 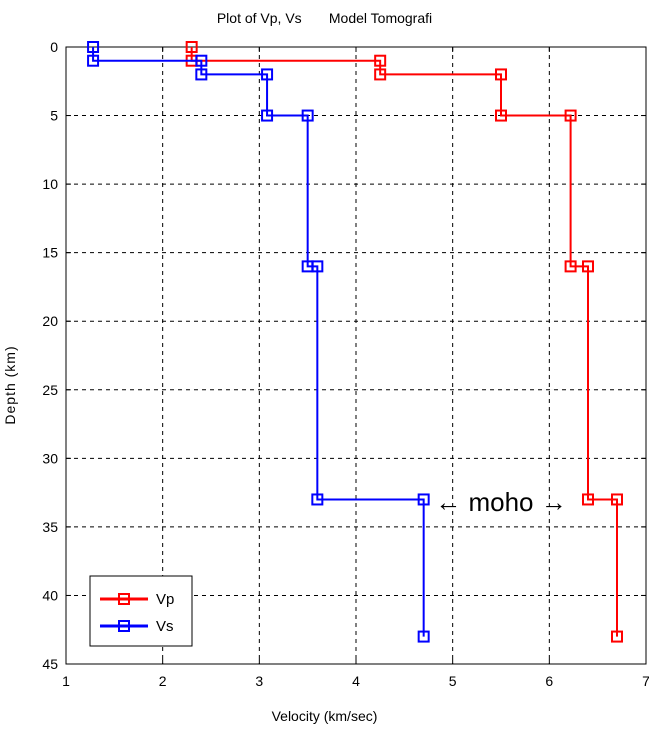 What do you see at coordinates (259, 681) in the screenshot?
I see `x-tick-label: 3` at bounding box center [259, 681].